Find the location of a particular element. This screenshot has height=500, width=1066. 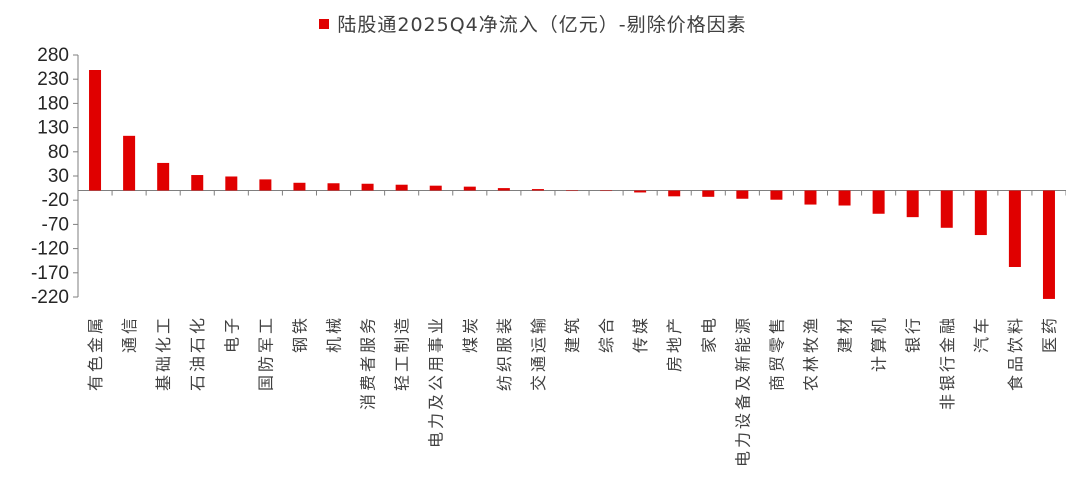

x-tick-label: 医药 is located at coordinates (1049, 334).